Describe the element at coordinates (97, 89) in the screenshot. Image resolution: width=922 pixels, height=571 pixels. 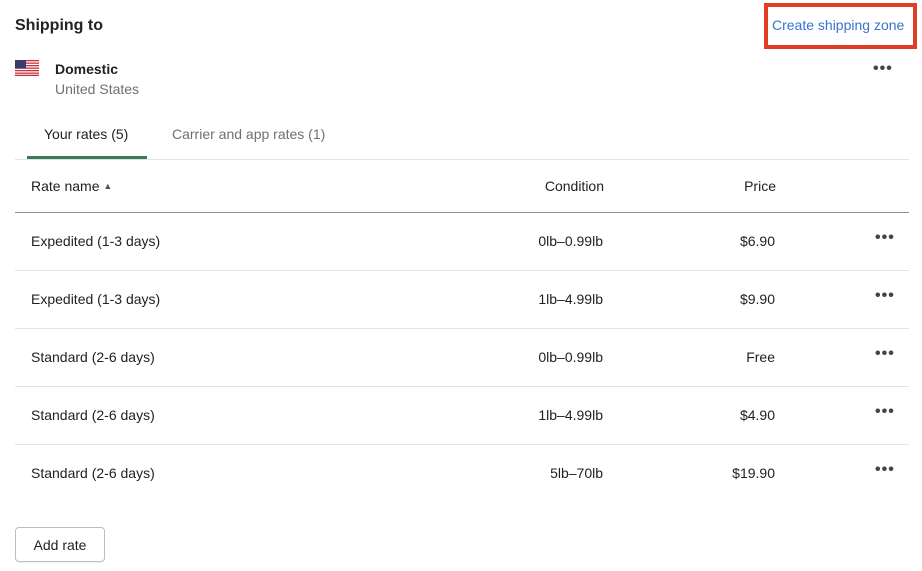
I see `zone-country: United States` at that location.